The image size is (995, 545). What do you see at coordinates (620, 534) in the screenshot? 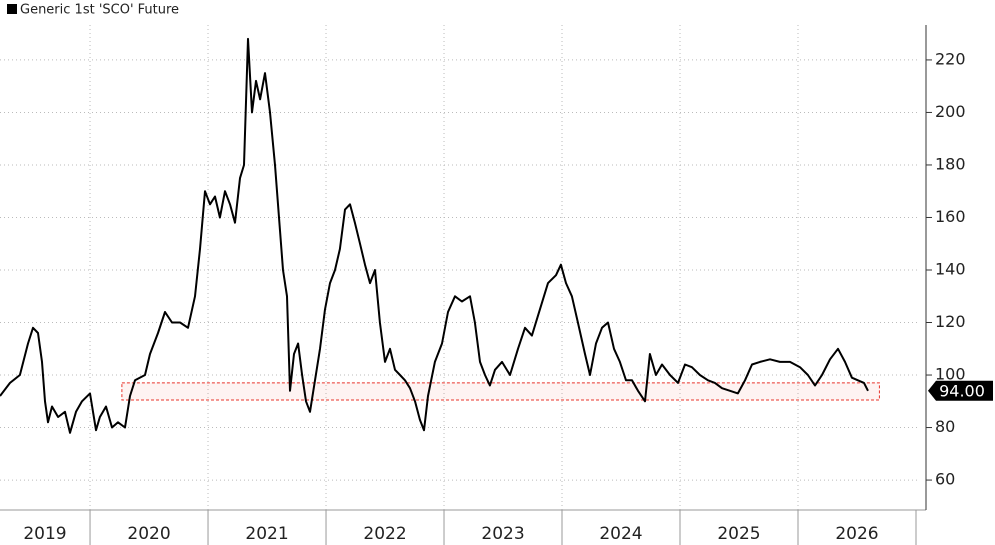
I see `x-tick-label: 2024` at bounding box center [620, 534].